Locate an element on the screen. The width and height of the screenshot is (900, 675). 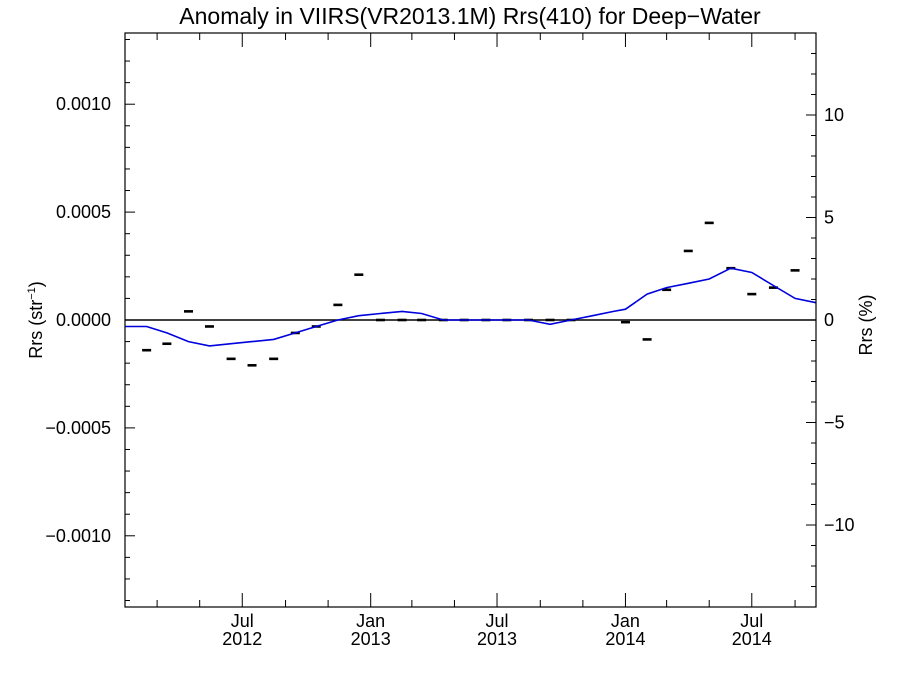
y-axis-right-label: Rrs (%) is located at coordinates (866, 325).